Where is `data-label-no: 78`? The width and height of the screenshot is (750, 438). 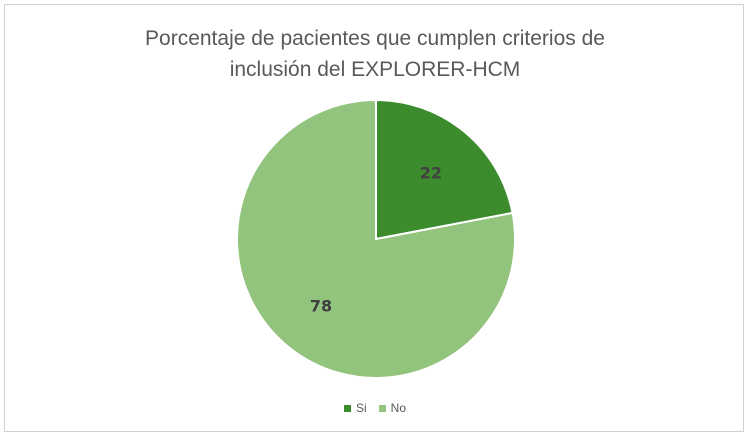 data-label-no: 78 is located at coordinates (321, 305).